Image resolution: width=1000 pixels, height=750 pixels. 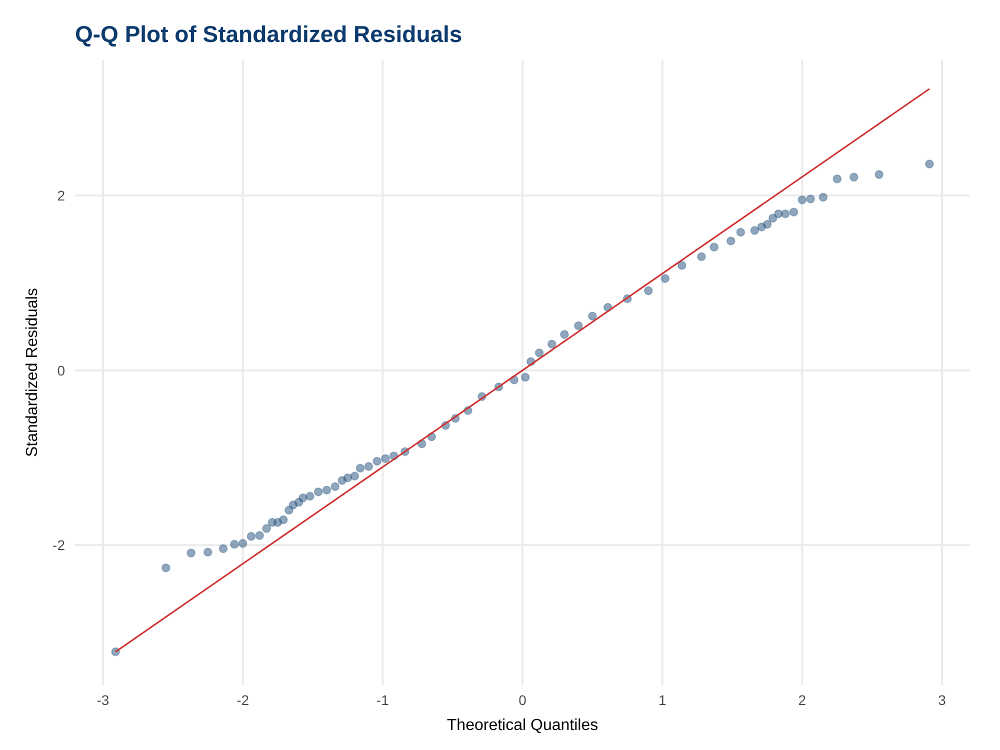 I want to click on x-tick-label: 3, so click(x=942, y=700).